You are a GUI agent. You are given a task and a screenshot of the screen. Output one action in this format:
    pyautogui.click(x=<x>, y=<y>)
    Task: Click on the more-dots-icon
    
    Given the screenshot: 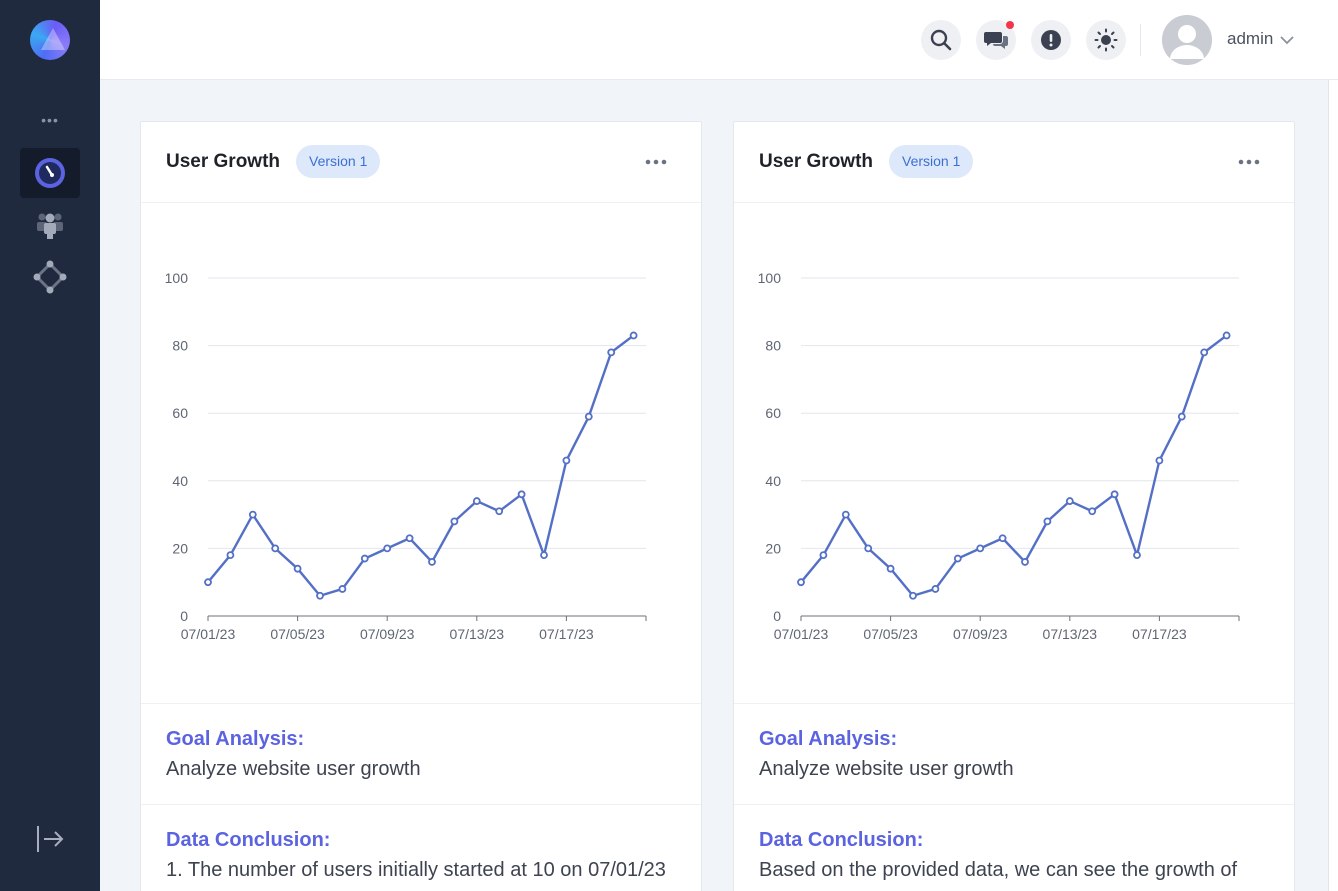 What is the action you would take?
    pyautogui.click(x=1249, y=162)
    